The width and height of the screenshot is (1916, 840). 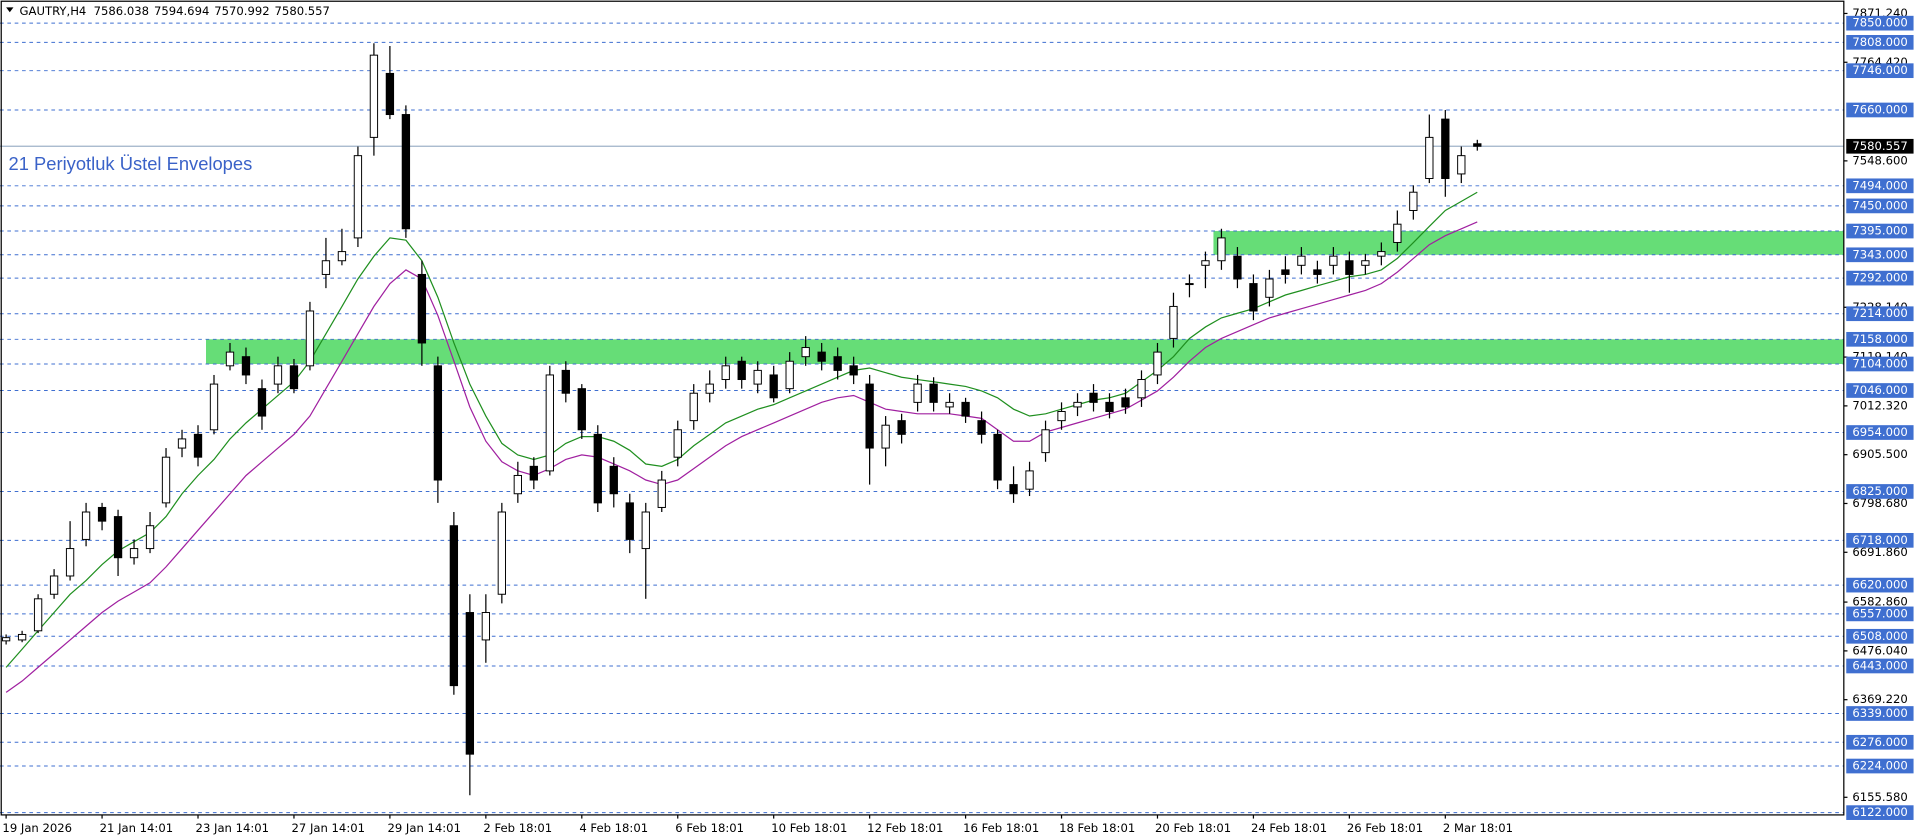 What do you see at coordinates (1879, 797) in the screenshot?
I see `y-tick-label: 6155.580` at bounding box center [1879, 797].